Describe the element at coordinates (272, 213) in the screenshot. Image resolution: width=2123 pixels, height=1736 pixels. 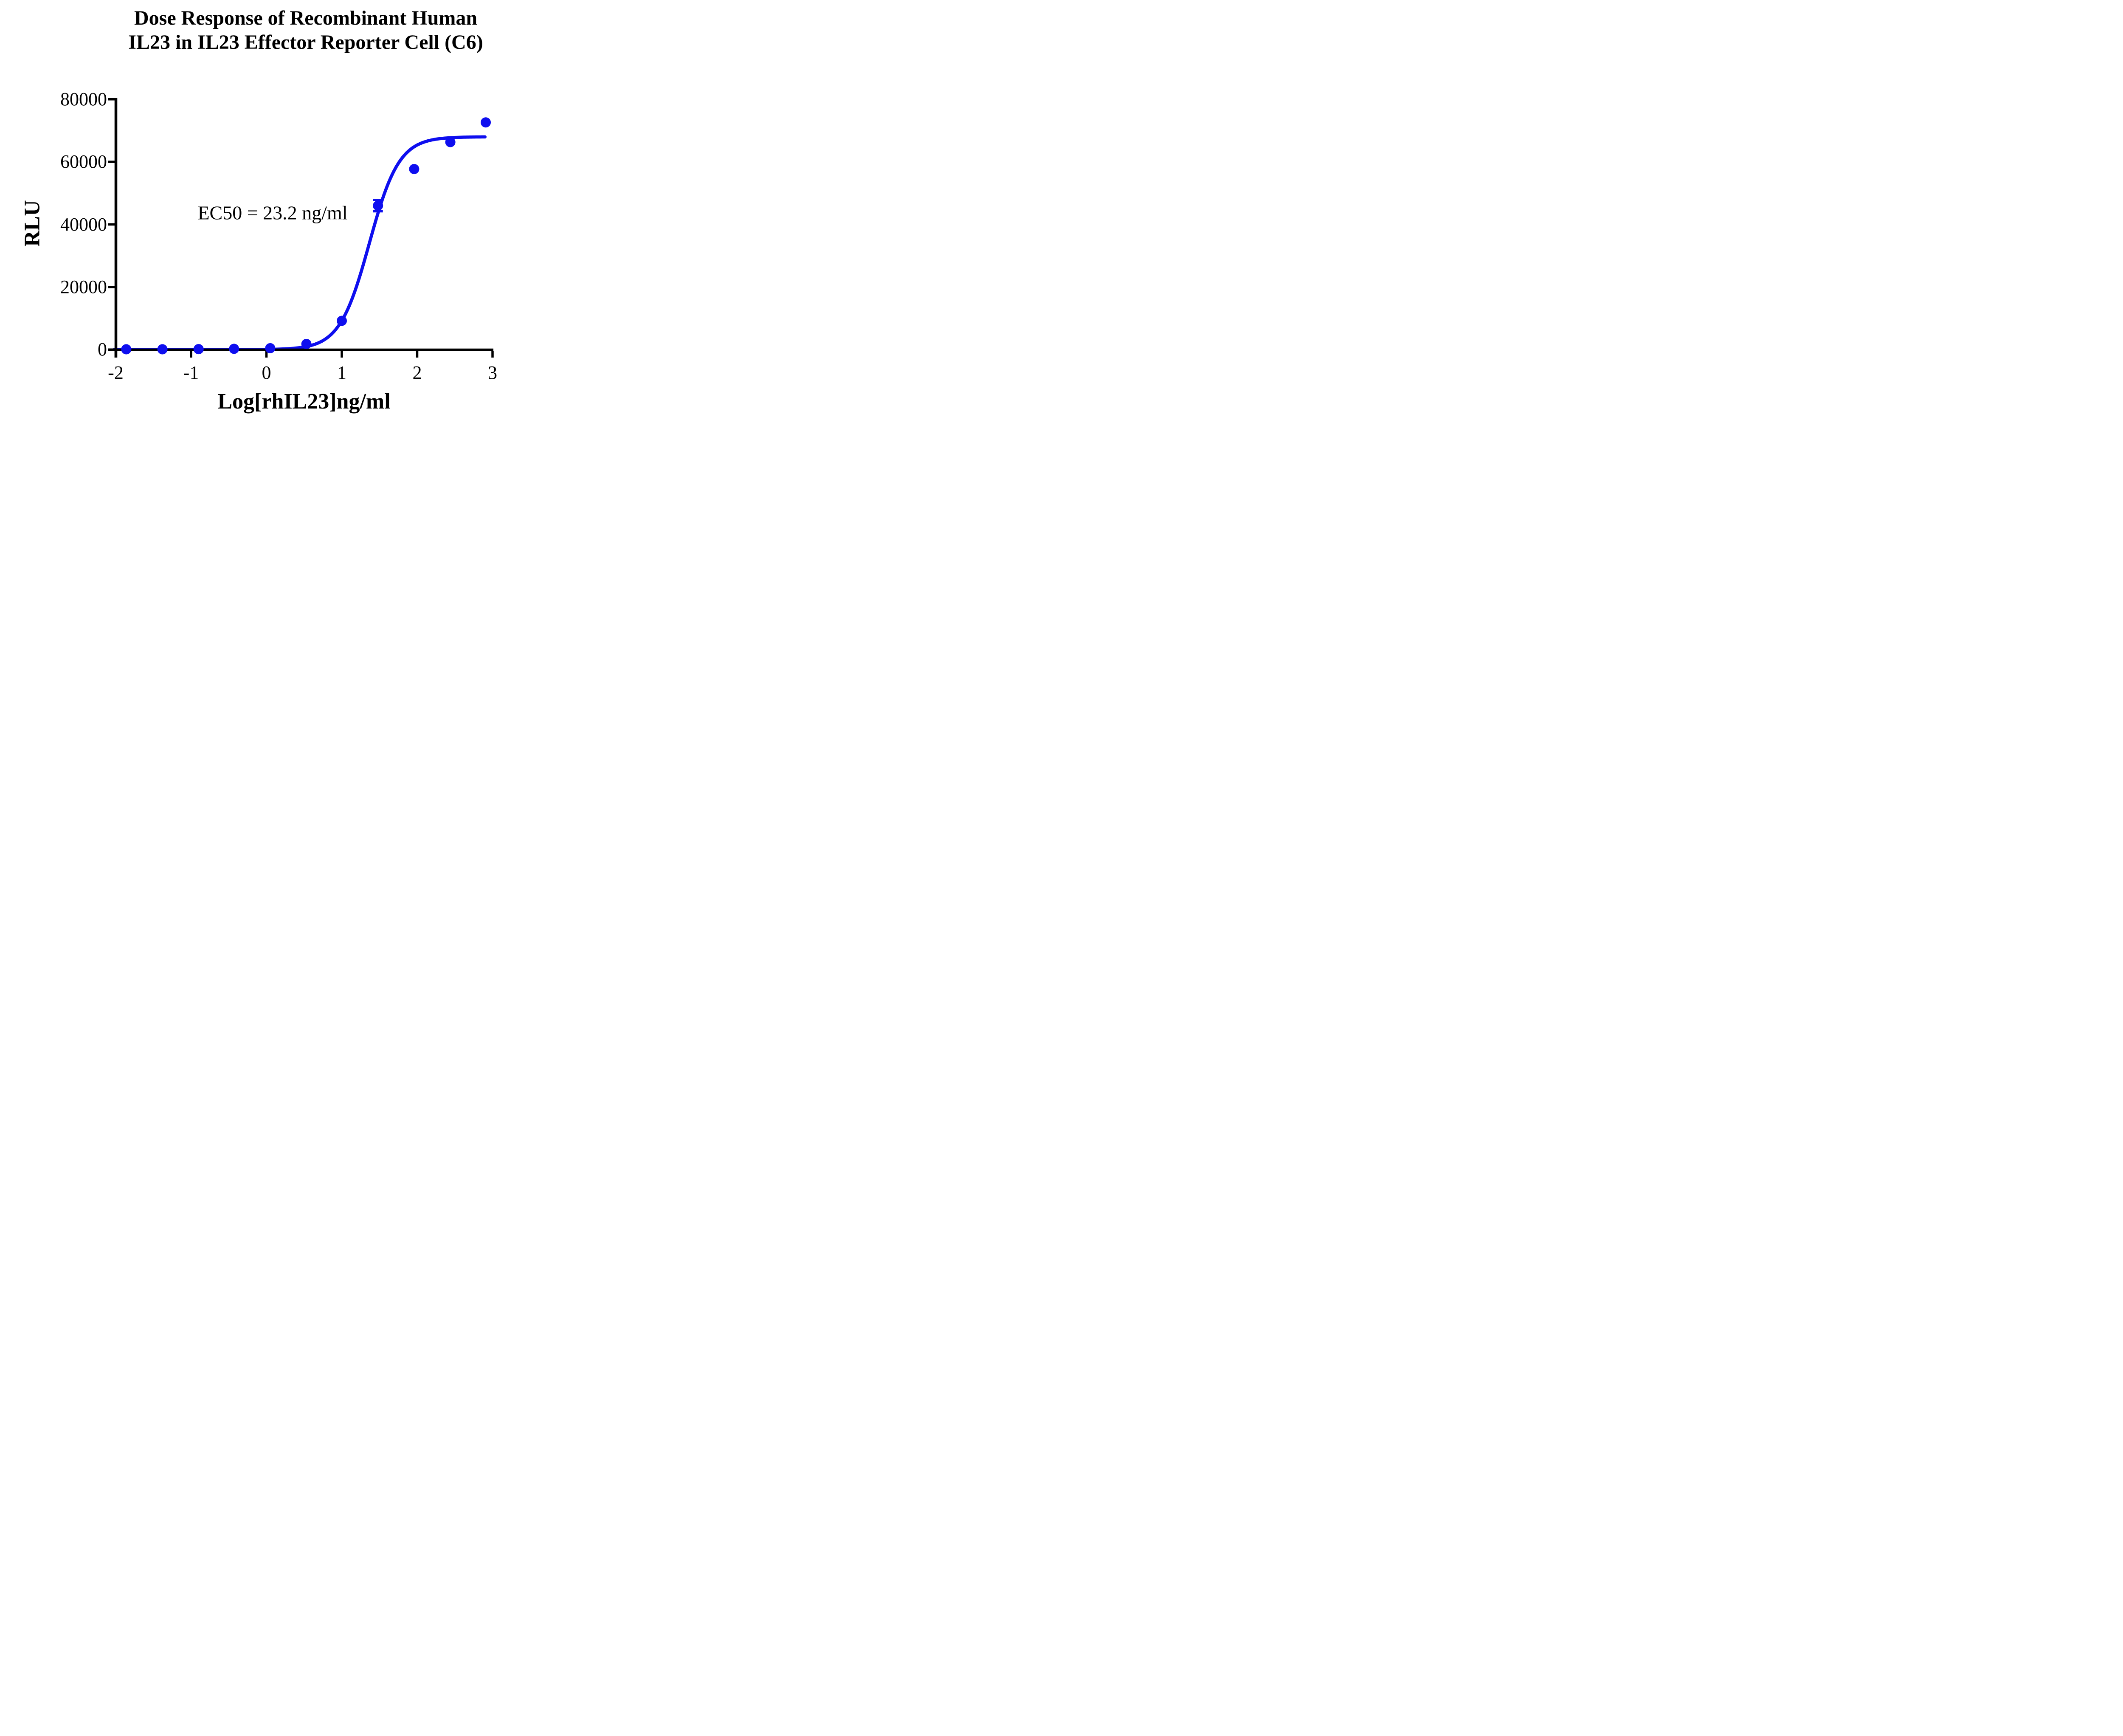
I see `ec50-annotation: EC50 = 23.2 ng/ml` at that location.